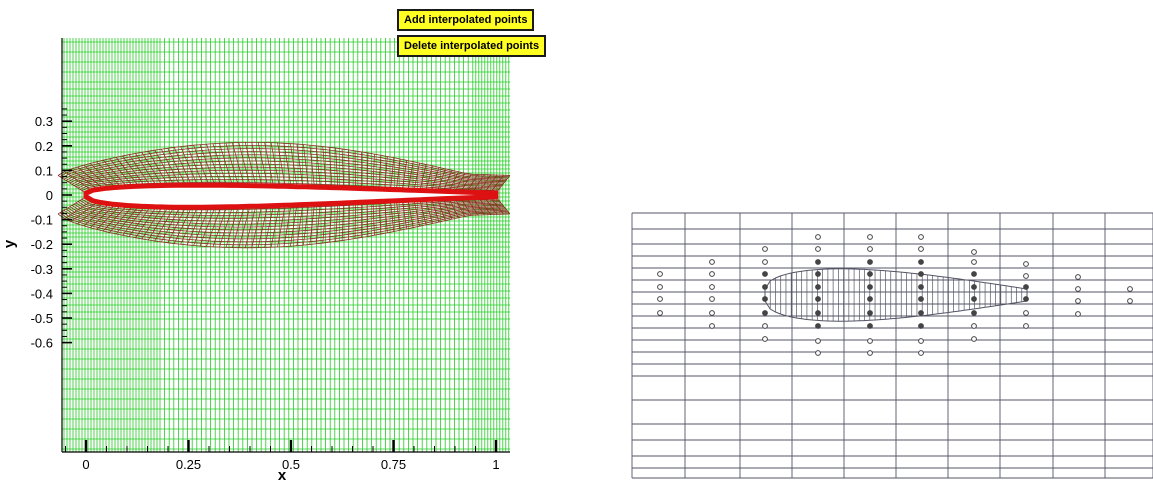 The image size is (1153, 486). Describe the element at coordinates (9, 243) in the screenshot. I see `y-axis-label: y` at that location.